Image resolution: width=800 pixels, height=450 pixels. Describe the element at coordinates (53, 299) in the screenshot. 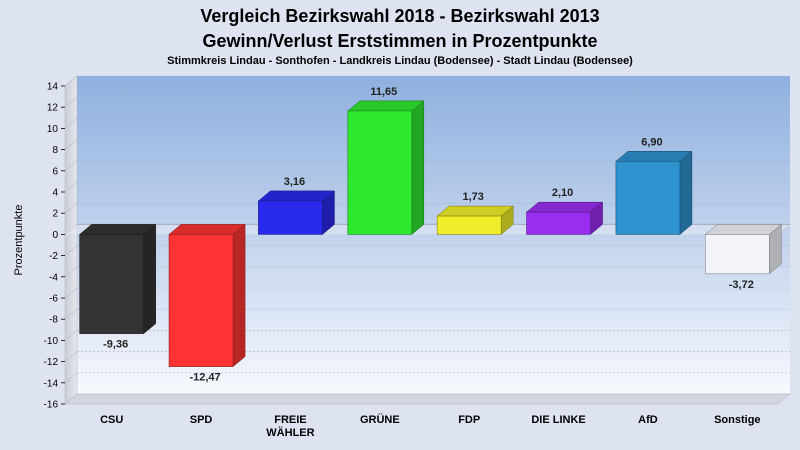

I see `y-tick-label: -6` at that location.